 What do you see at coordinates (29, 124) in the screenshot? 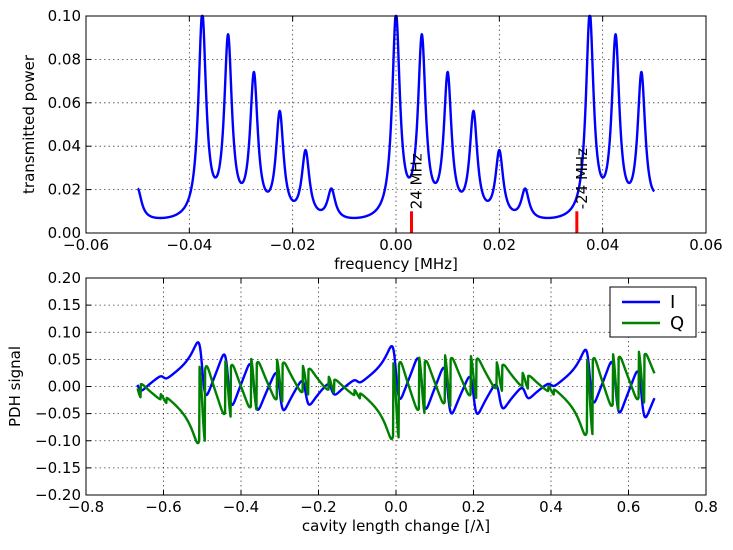
I see `y-axis-label: transmitted power` at bounding box center [29, 124].